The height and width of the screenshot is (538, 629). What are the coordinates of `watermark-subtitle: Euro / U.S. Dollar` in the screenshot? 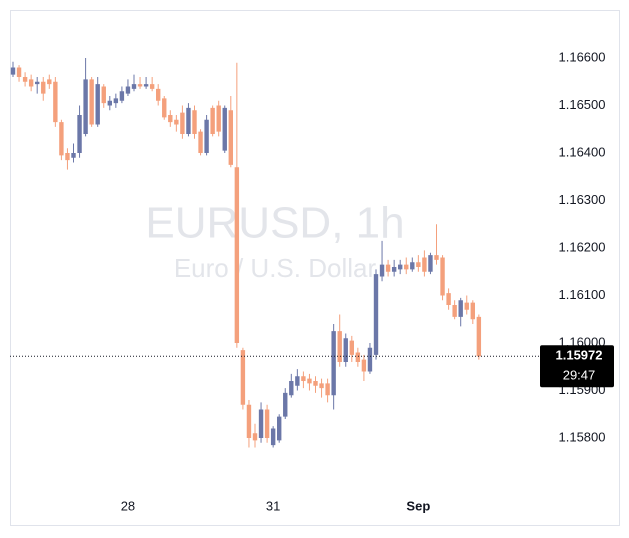 It's located at (275, 268).